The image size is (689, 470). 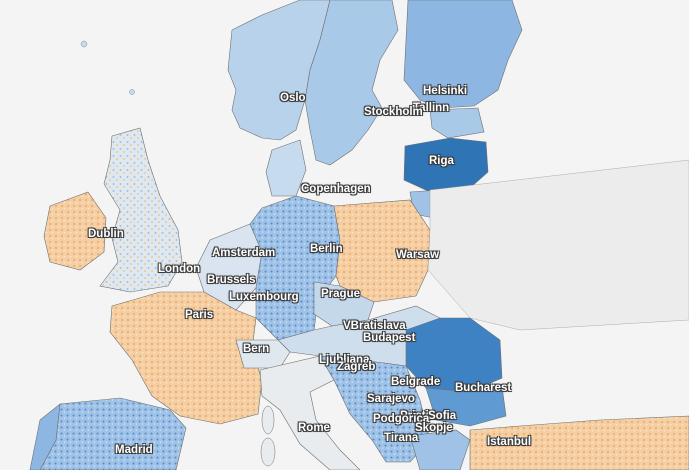 What do you see at coordinates (446, 165) in the screenshot?
I see `region-latvia` at bounding box center [446, 165].